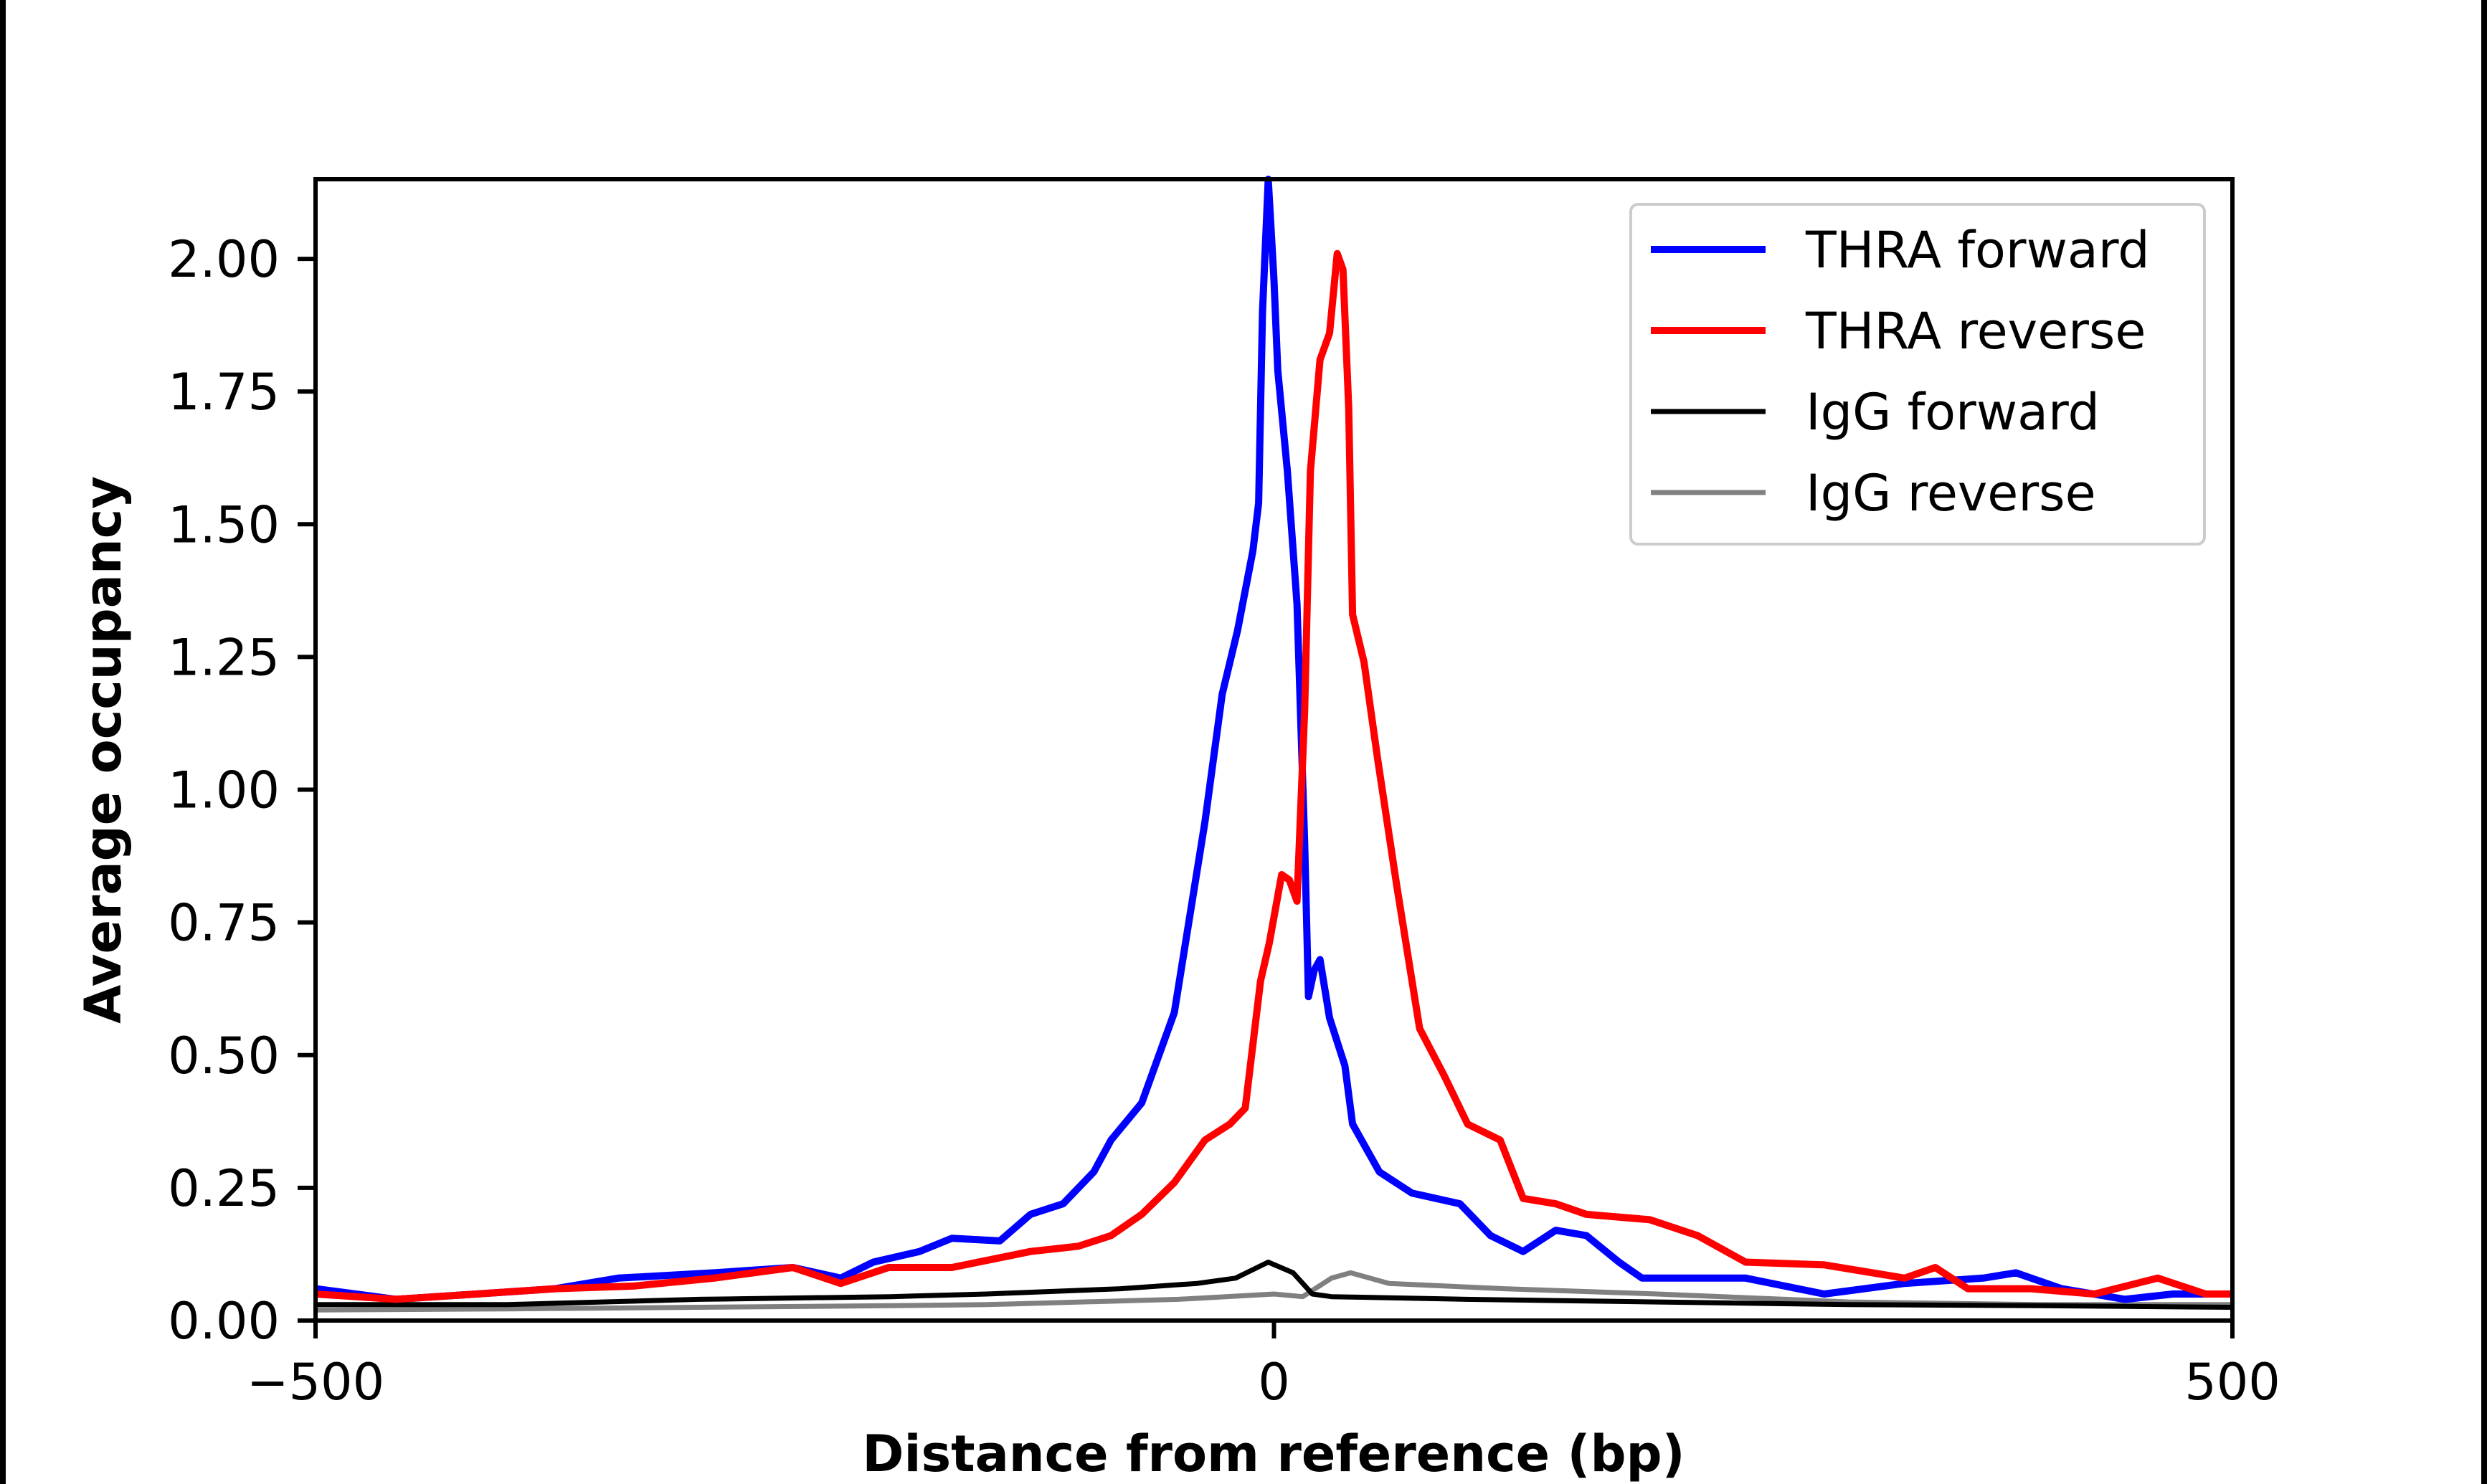  Describe the element at coordinates (224, 791) in the screenshot. I see `y-tick-label: 1.00` at that location.